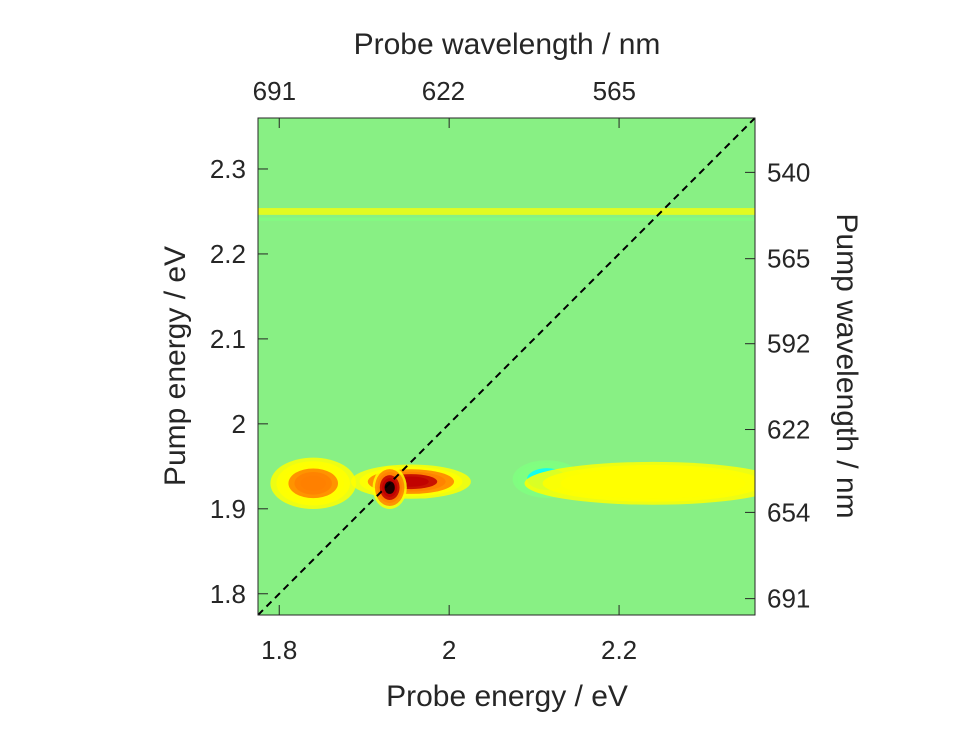 The image size is (980, 735). What do you see at coordinates (788, 259) in the screenshot?
I see `y2-tick-label: 565` at bounding box center [788, 259].